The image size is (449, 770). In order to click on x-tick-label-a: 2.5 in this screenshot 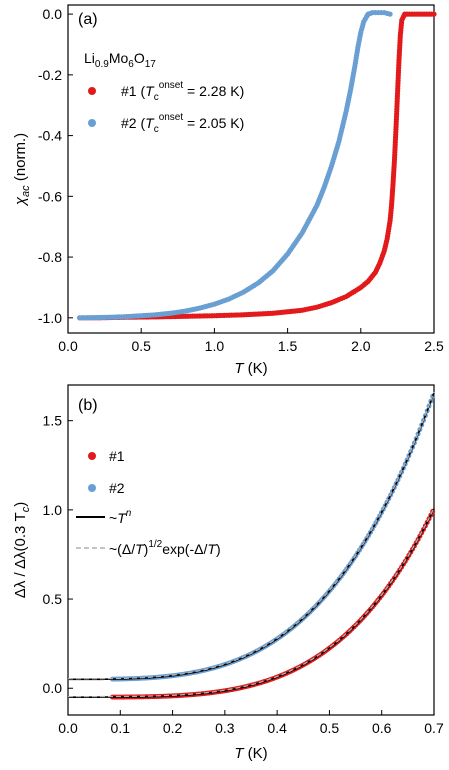, I will do `click(434, 346)`.